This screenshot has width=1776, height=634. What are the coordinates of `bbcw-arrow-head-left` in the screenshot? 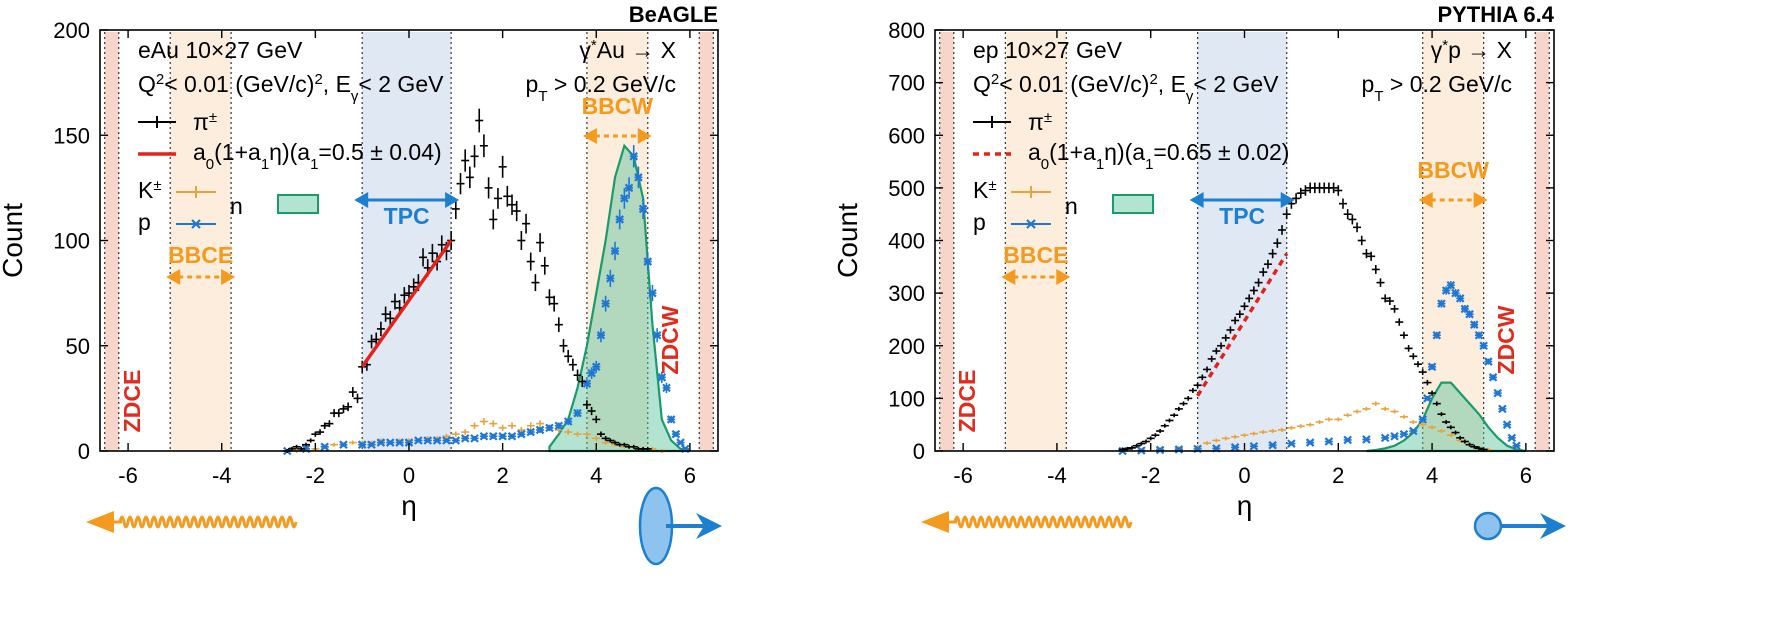 It's located at (589, 136).